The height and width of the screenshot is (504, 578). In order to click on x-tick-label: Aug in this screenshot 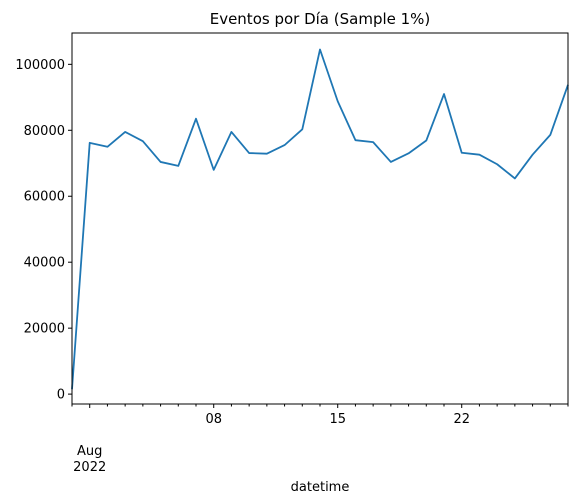, I will do `click(89, 451)`.